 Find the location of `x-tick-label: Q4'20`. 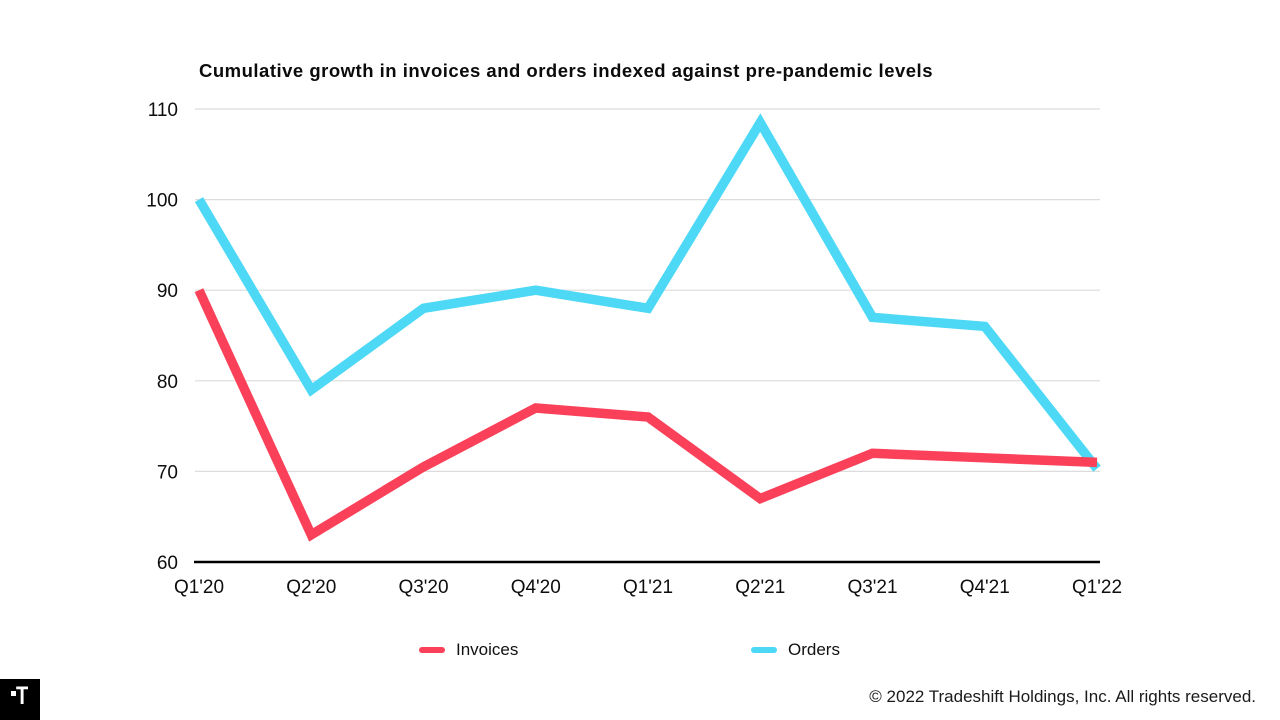

x-tick-label: Q4'20 is located at coordinates (536, 587).